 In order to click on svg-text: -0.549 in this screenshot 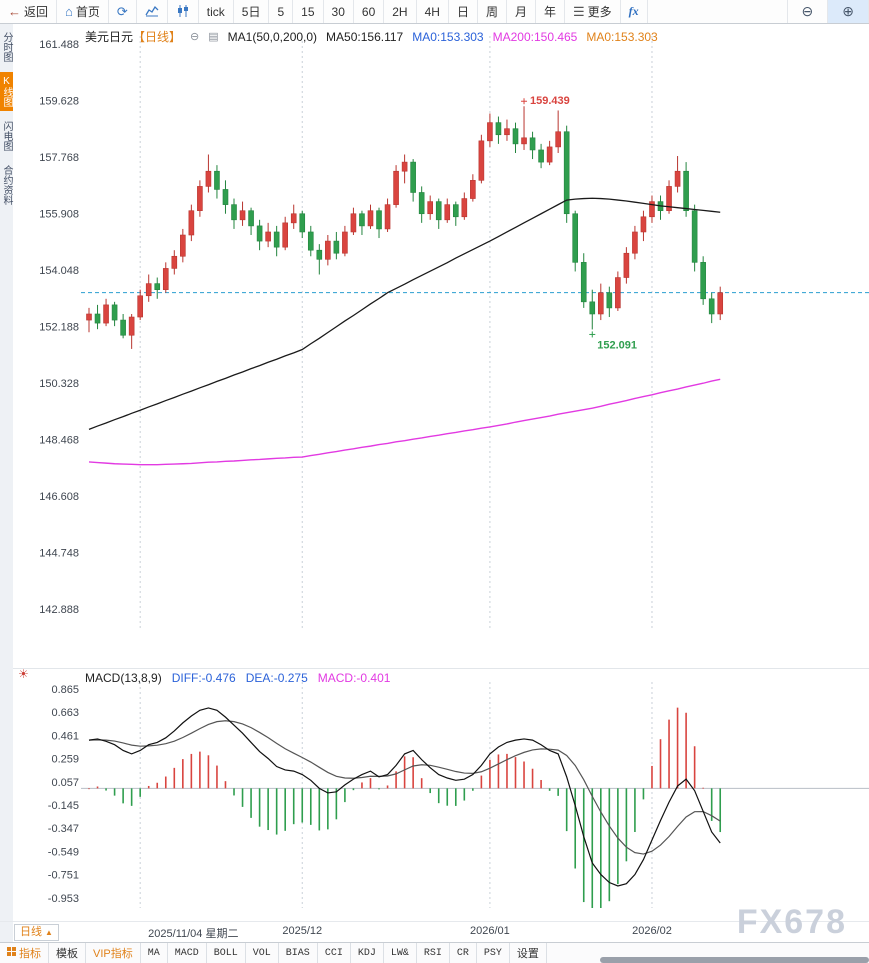, I will do `click(63, 852)`.